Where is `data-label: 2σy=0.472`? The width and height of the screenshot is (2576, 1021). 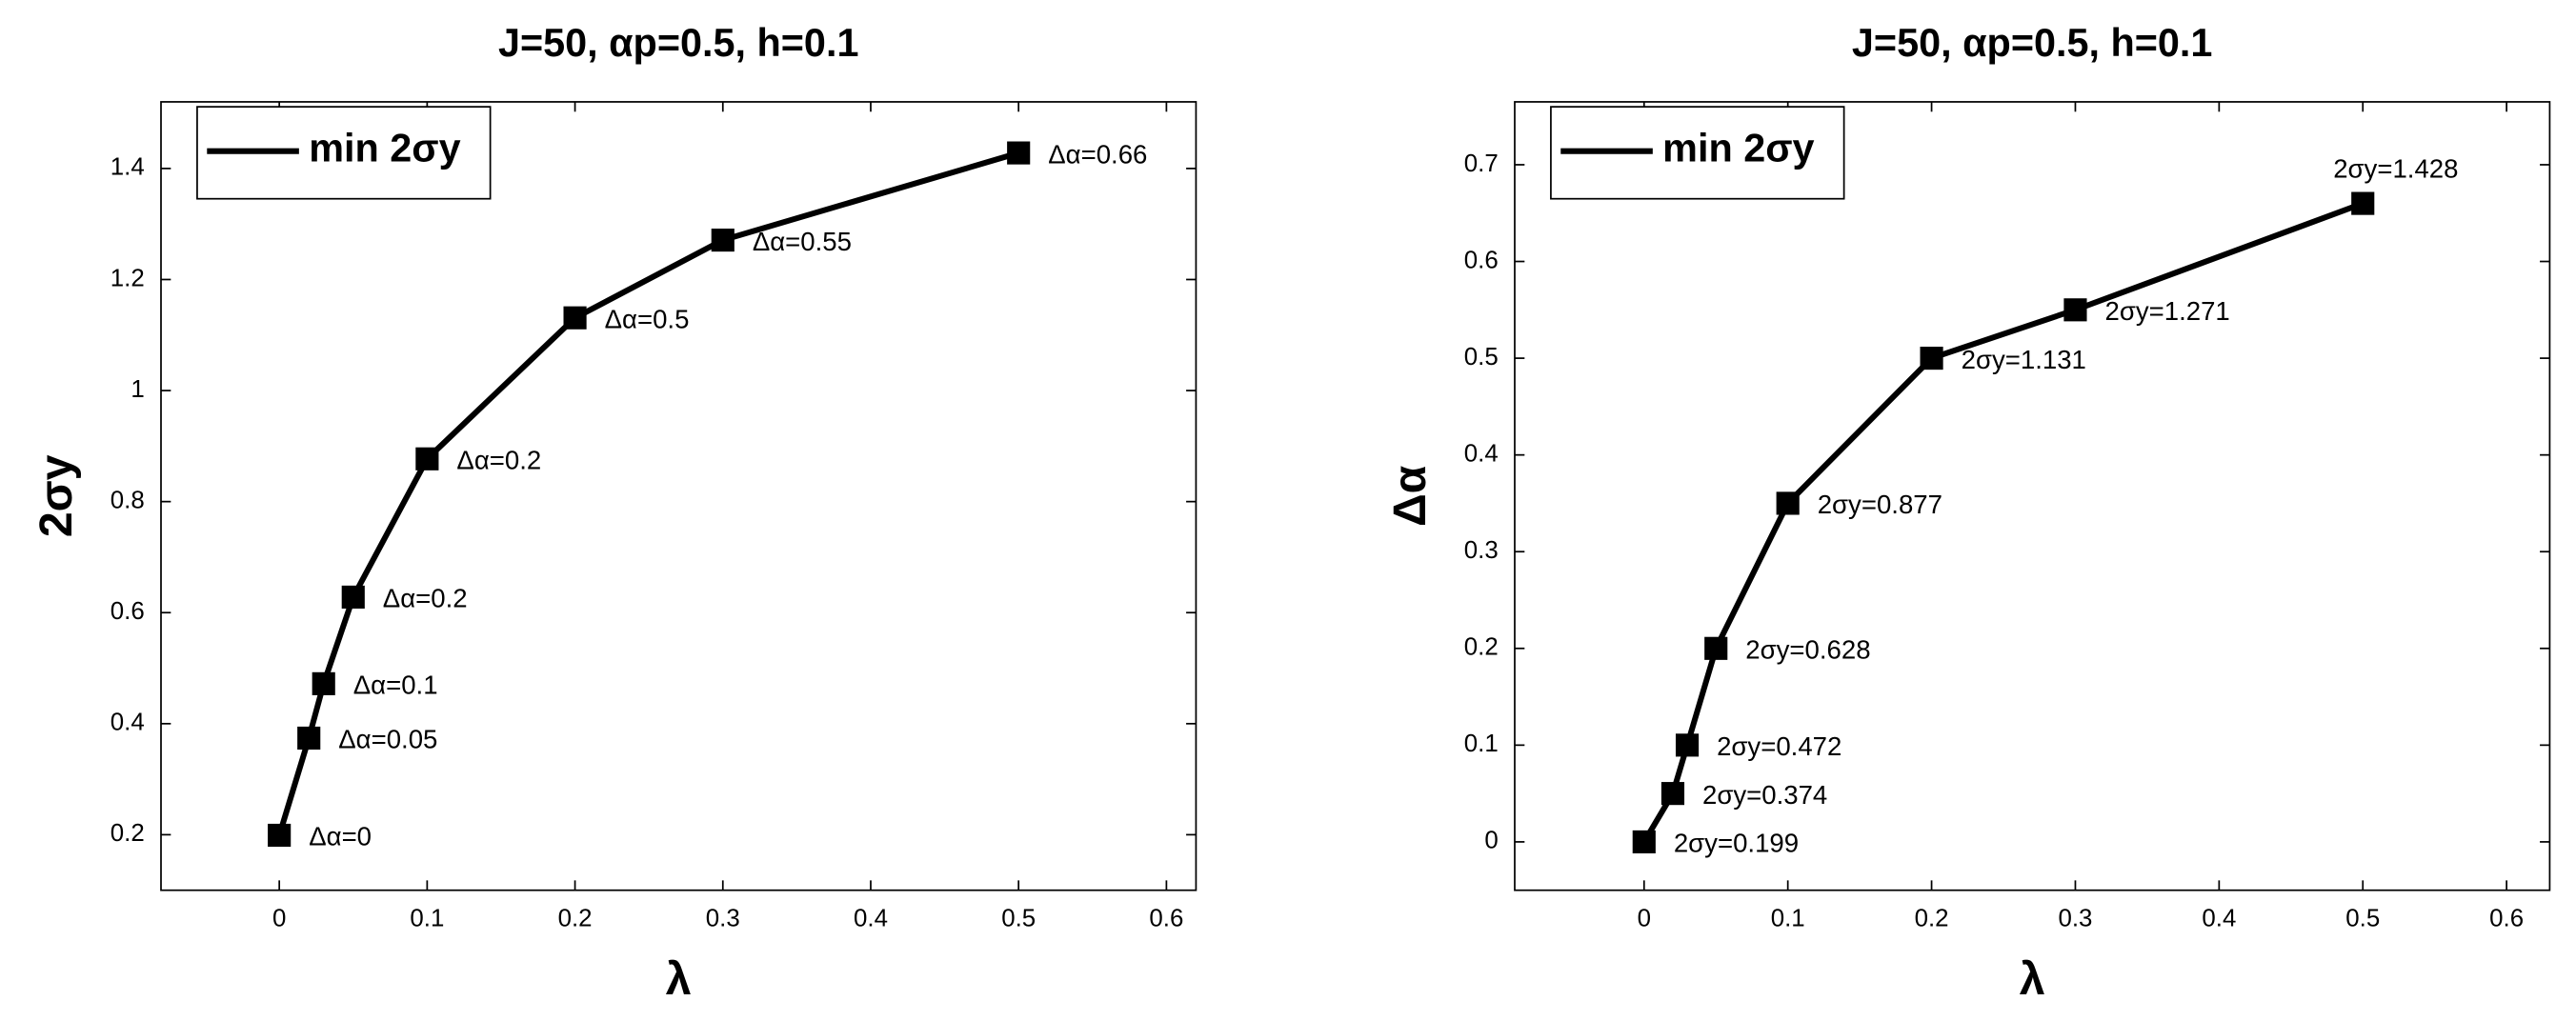
data-label: 2σy=0.472 is located at coordinates (1779, 746).